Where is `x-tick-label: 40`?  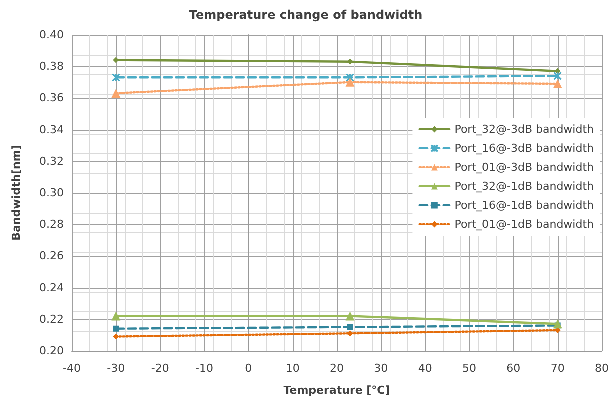 x-tick-label: 40 is located at coordinates (425, 368).